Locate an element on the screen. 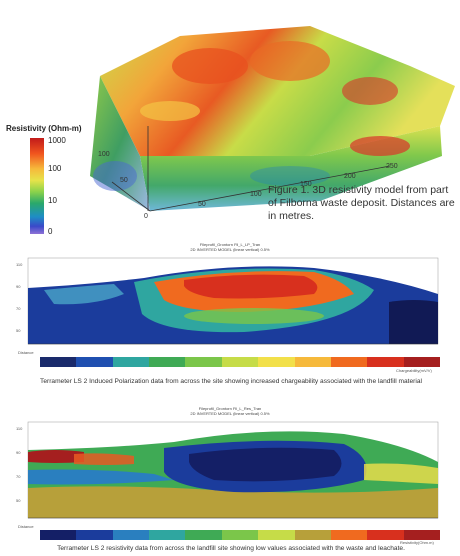 This screenshot has height=556, width=460. legend-title: Resistivity (Ohm-m) is located at coordinates (44, 128).